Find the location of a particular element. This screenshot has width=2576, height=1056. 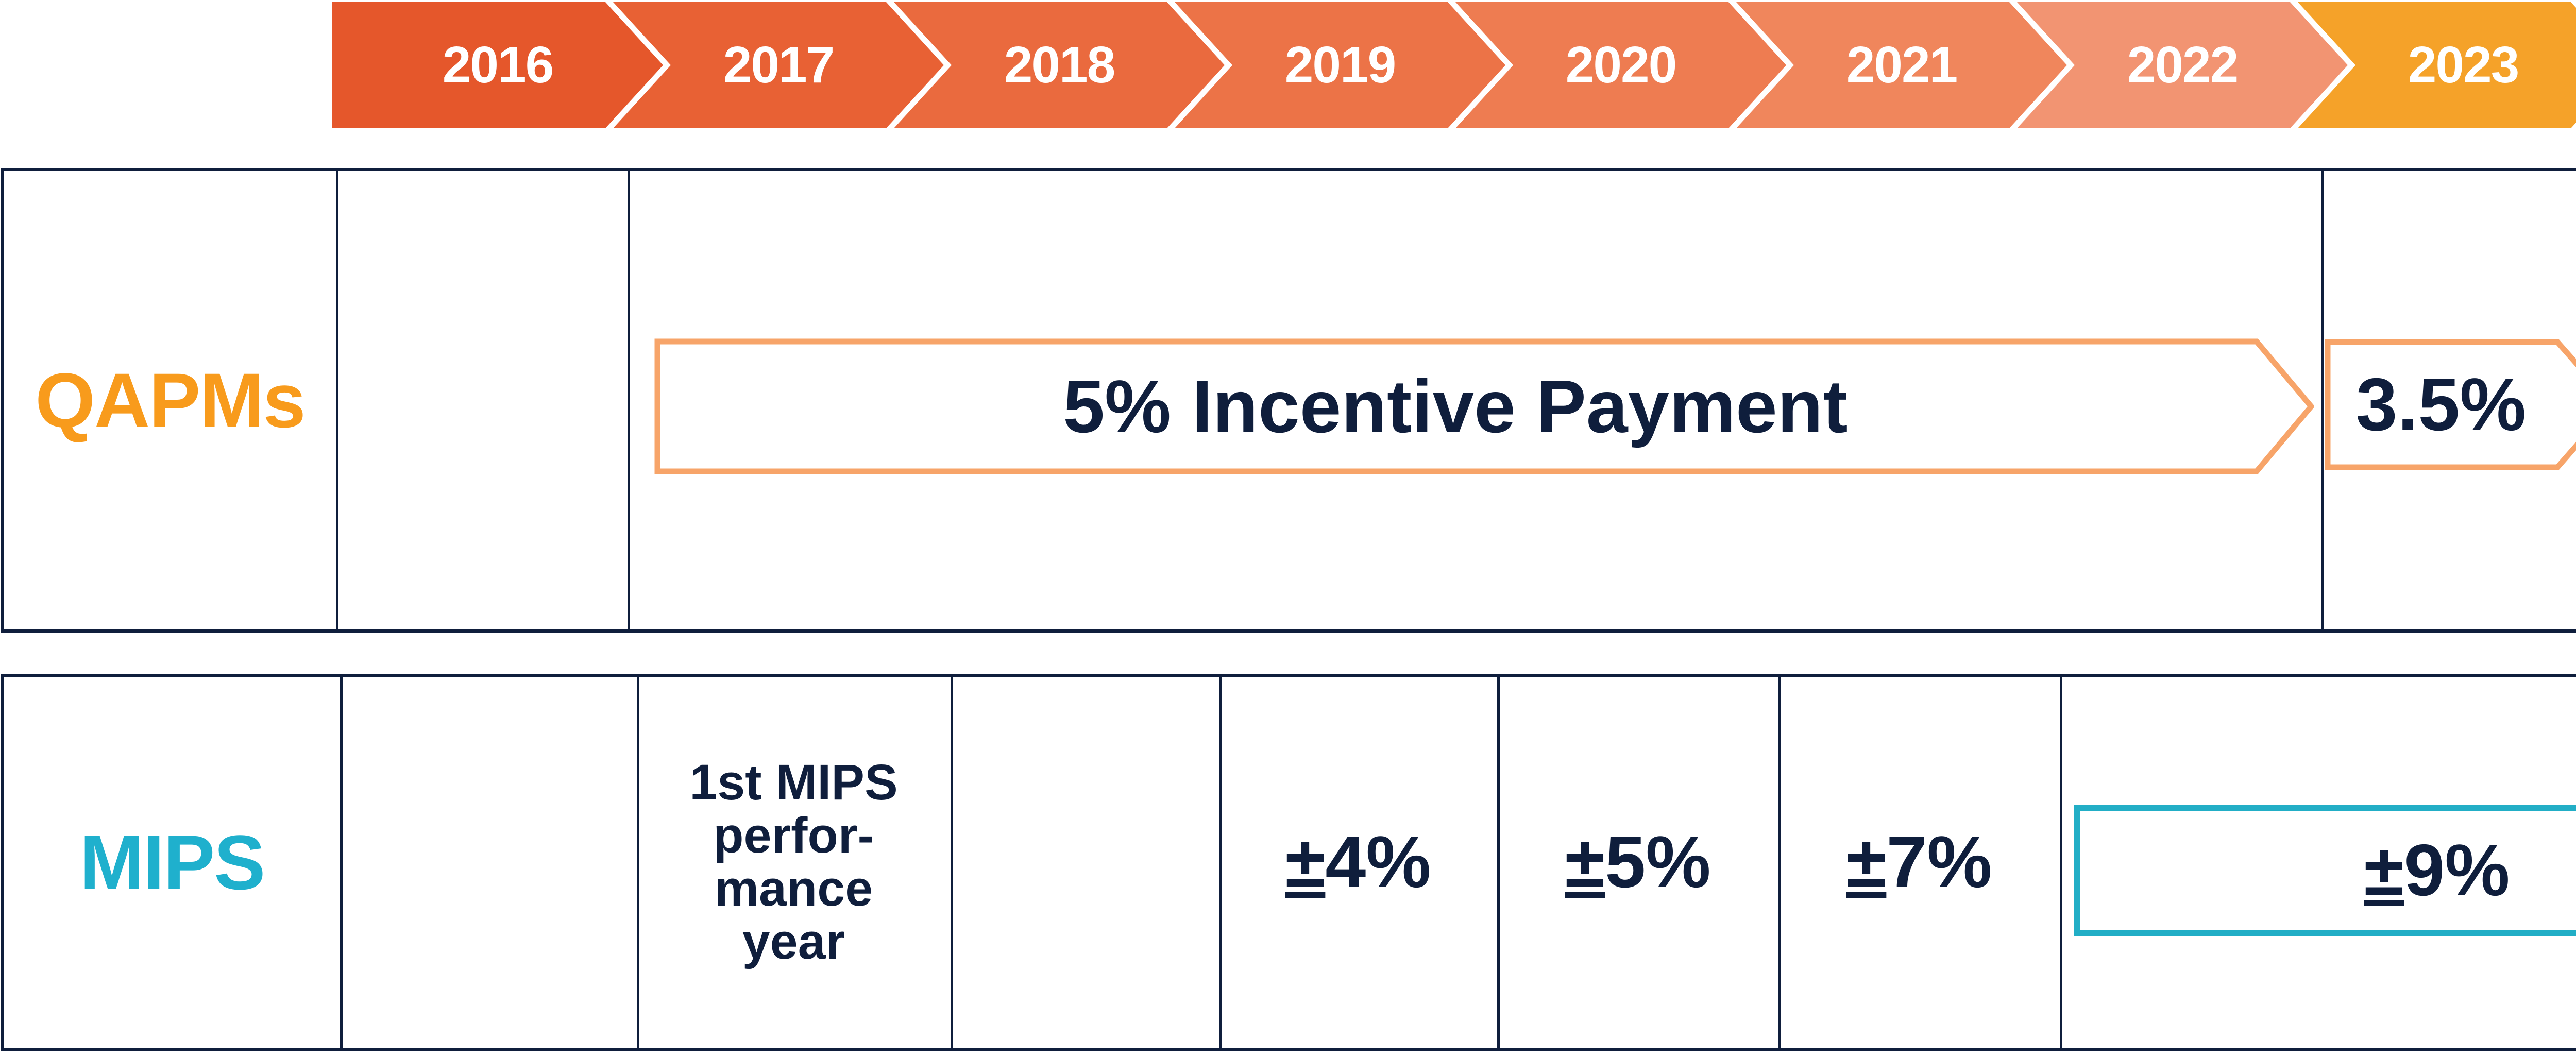

incentive-arrow-shape is located at coordinates (1484, 406).